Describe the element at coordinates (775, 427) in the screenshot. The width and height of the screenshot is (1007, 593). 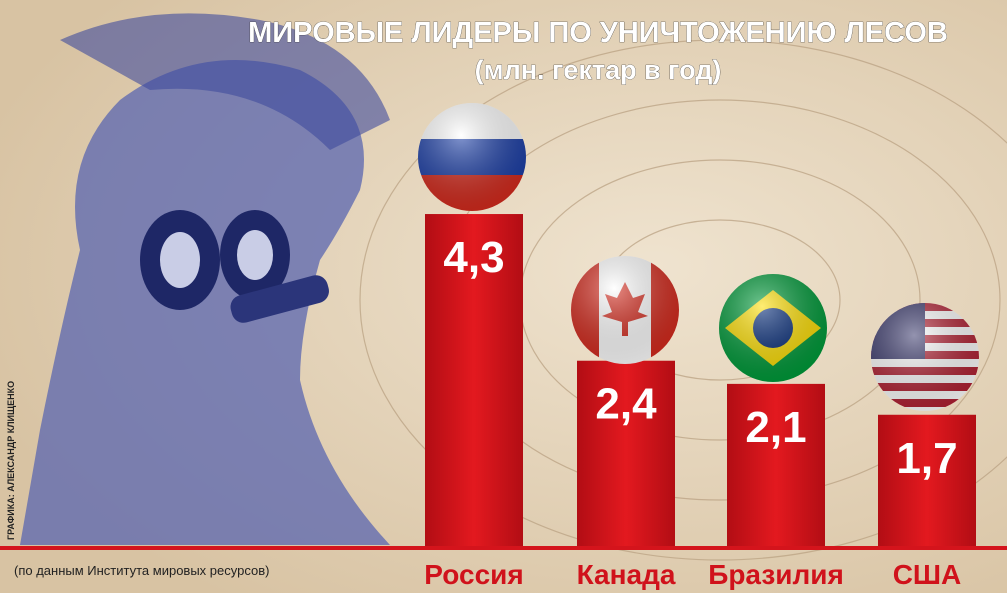
I see `value-label: 2,1` at that location.